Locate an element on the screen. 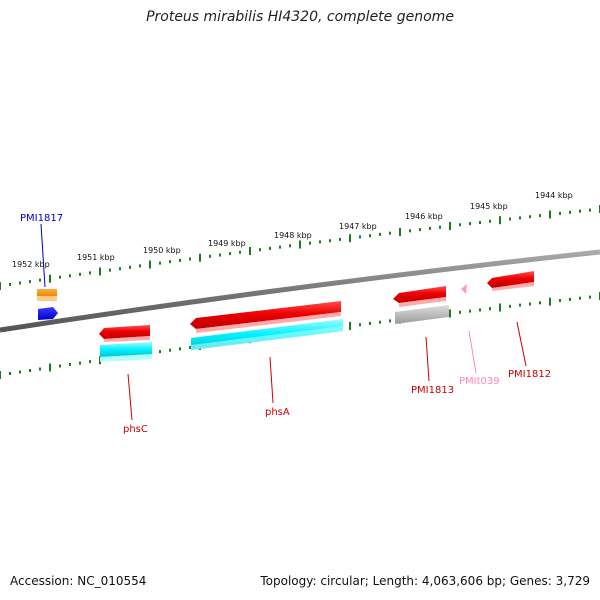  label-PMI1812: PMI1812 is located at coordinates (529, 374).